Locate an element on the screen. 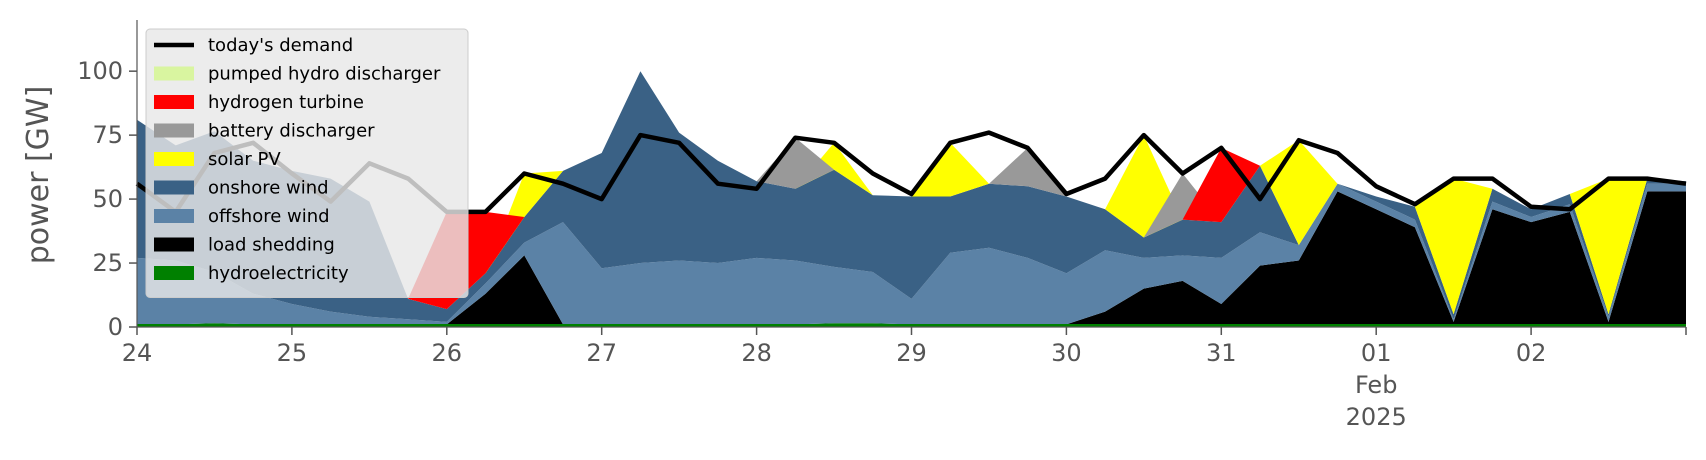 This screenshot has width=1706, height=460. legend-box is located at coordinates (307, 163).